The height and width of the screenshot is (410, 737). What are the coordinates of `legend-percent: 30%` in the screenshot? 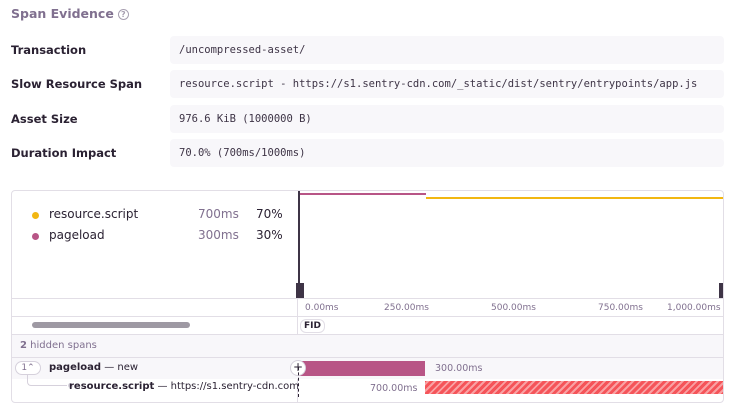 It's located at (269, 235).